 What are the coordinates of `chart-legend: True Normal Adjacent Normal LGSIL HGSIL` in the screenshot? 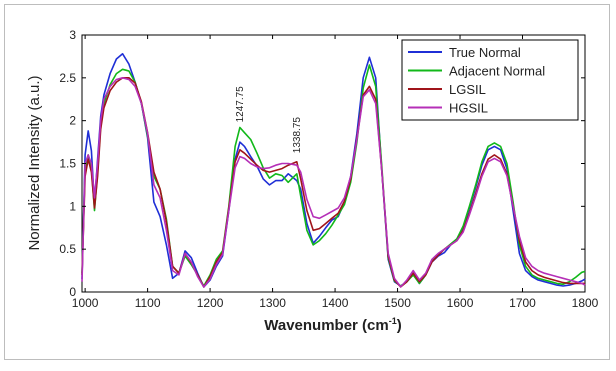 It's located at (490, 80).